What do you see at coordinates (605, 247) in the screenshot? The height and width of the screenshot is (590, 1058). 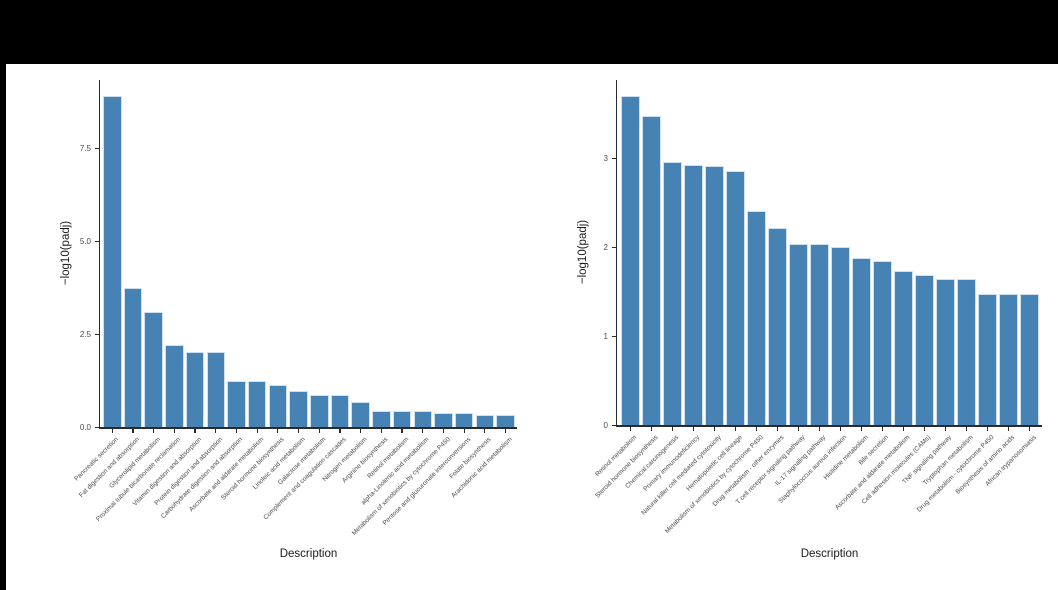 I see `y-tick-label: 2` at bounding box center [605, 247].